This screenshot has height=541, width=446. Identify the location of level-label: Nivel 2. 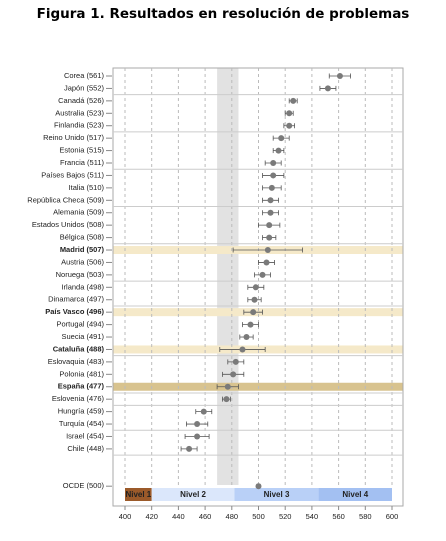
(193, 494).